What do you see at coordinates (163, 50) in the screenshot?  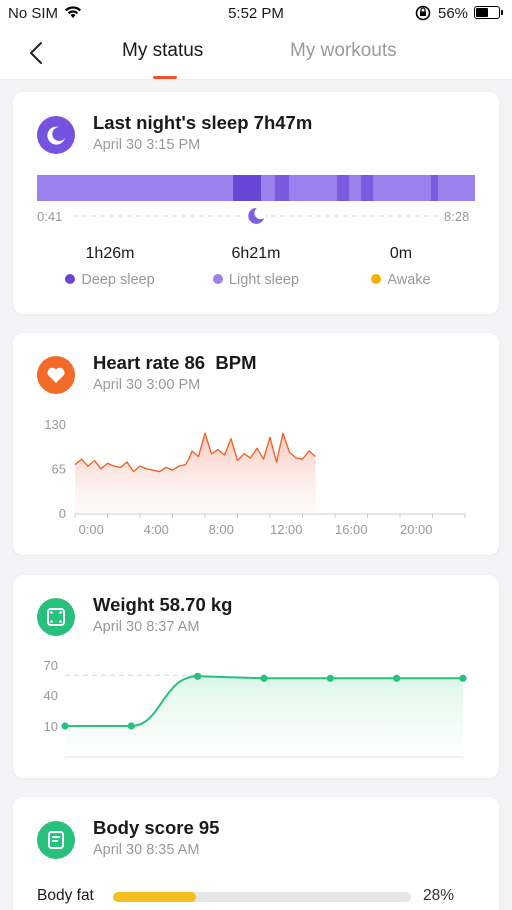 I see `tab-my-status: My status` at bounding box center [163, 50].